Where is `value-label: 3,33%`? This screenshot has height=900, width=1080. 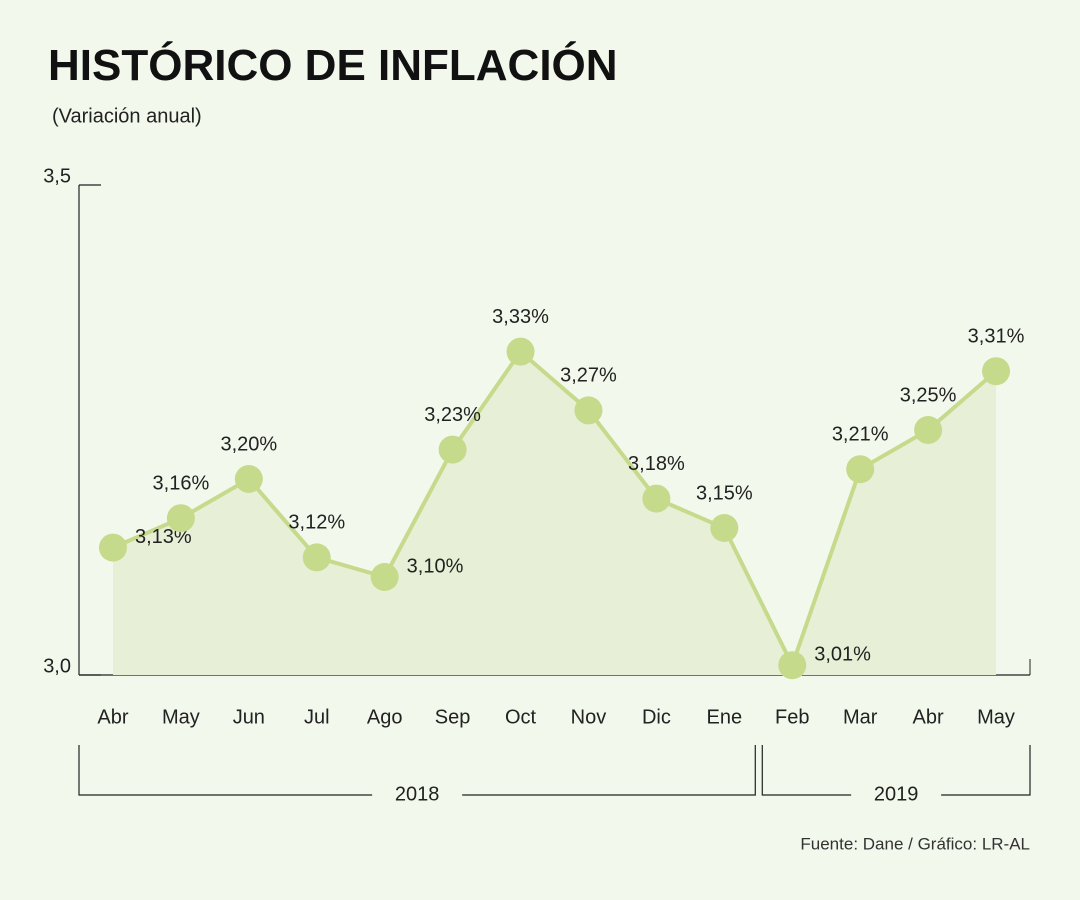 value-label: 3,33% is located at coordinates (520, 317).